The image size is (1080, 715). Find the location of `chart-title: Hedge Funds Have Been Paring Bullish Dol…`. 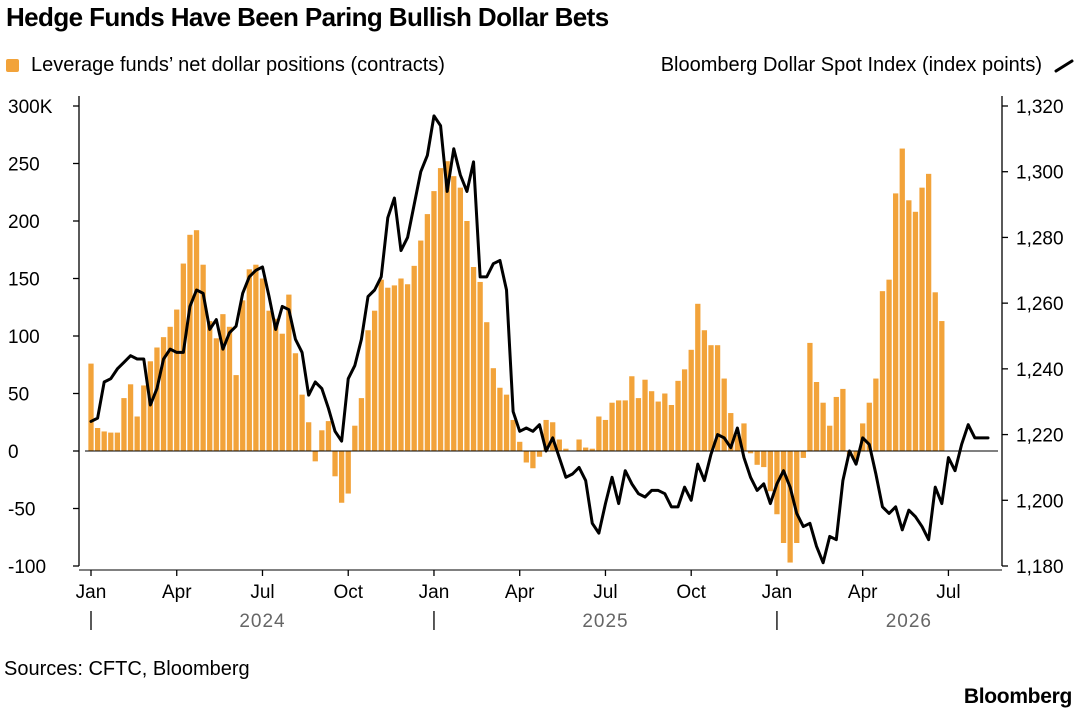

chart-title: Hedge Funds Have Been Paring Bullish Dol… is located at coordinates (307, 17).